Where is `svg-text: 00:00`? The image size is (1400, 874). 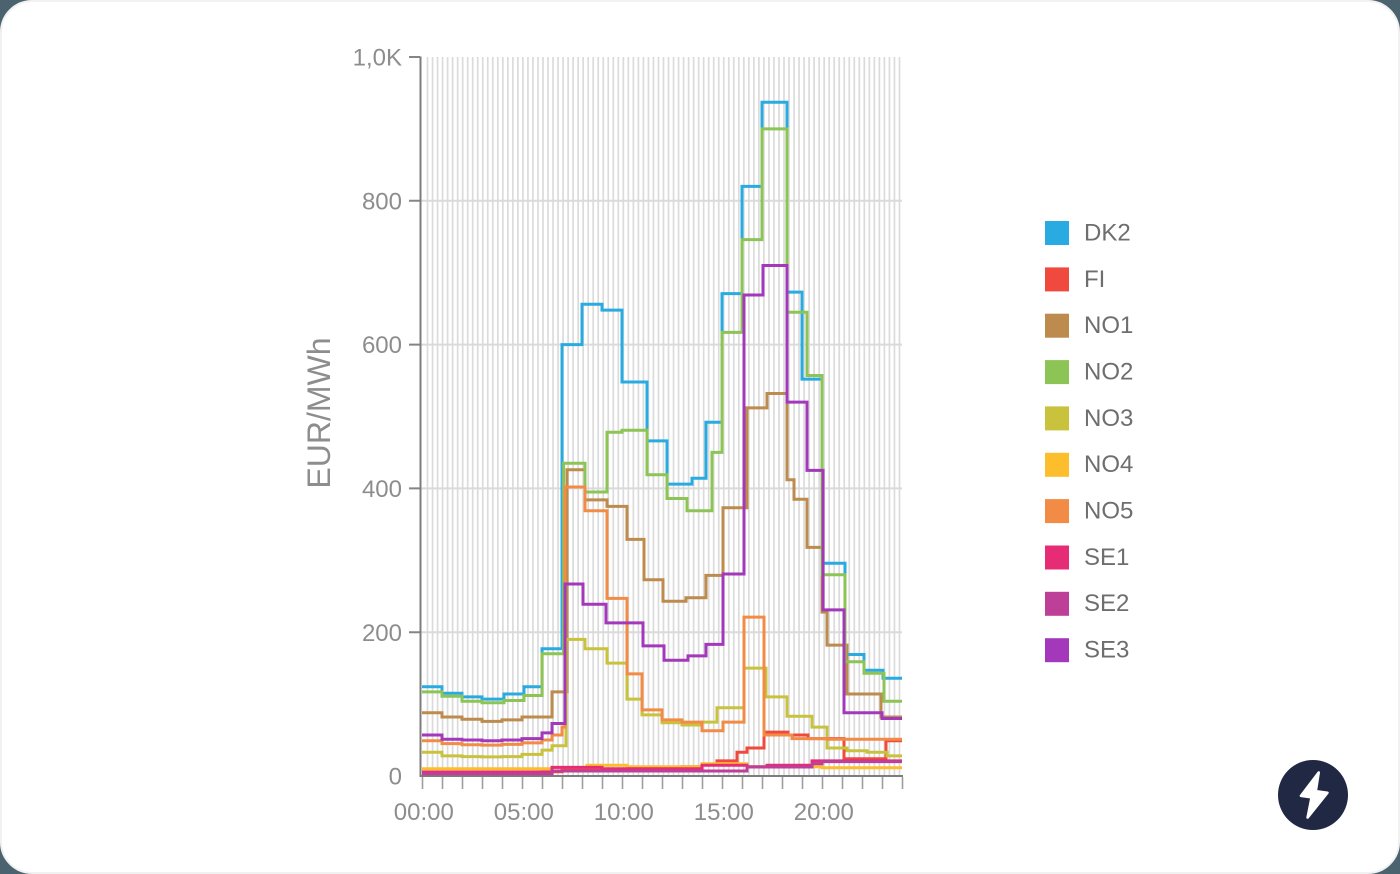 svg-text: 00:00 is located at coordinates (424, 812).